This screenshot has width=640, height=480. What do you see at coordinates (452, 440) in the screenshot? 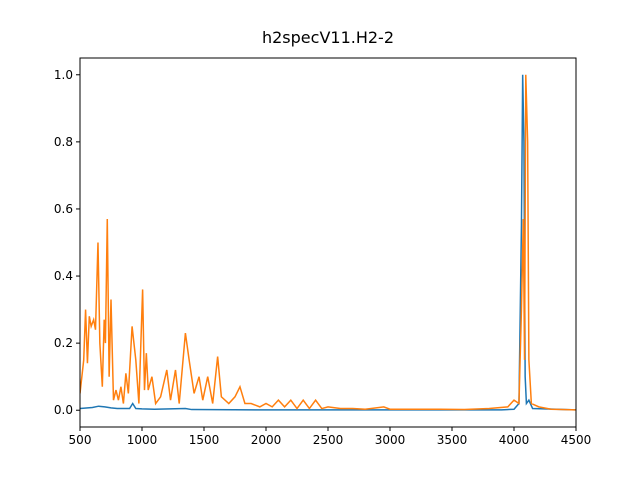
I see `x-tick-label: 3500` at bounding box center [452, 440].